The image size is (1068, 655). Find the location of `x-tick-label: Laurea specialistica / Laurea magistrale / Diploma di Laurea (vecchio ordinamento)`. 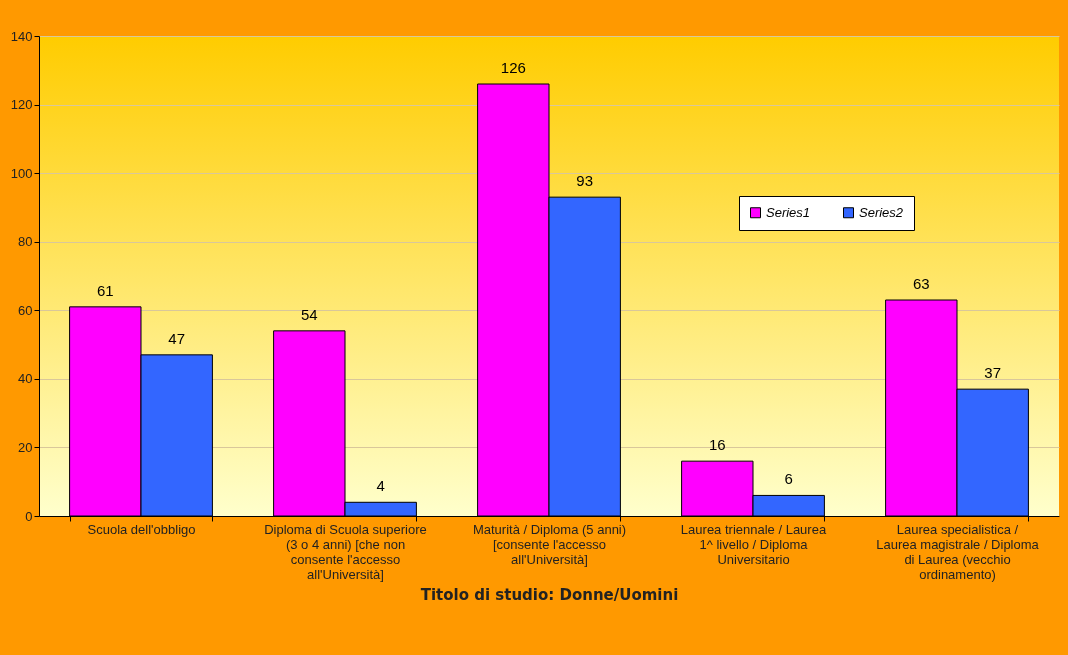

x-tick-label: Laurea specialistica / Laurea magistrale / Diploma di Laurea (vecchio ordinamento) is located at coordinates (958, 551).